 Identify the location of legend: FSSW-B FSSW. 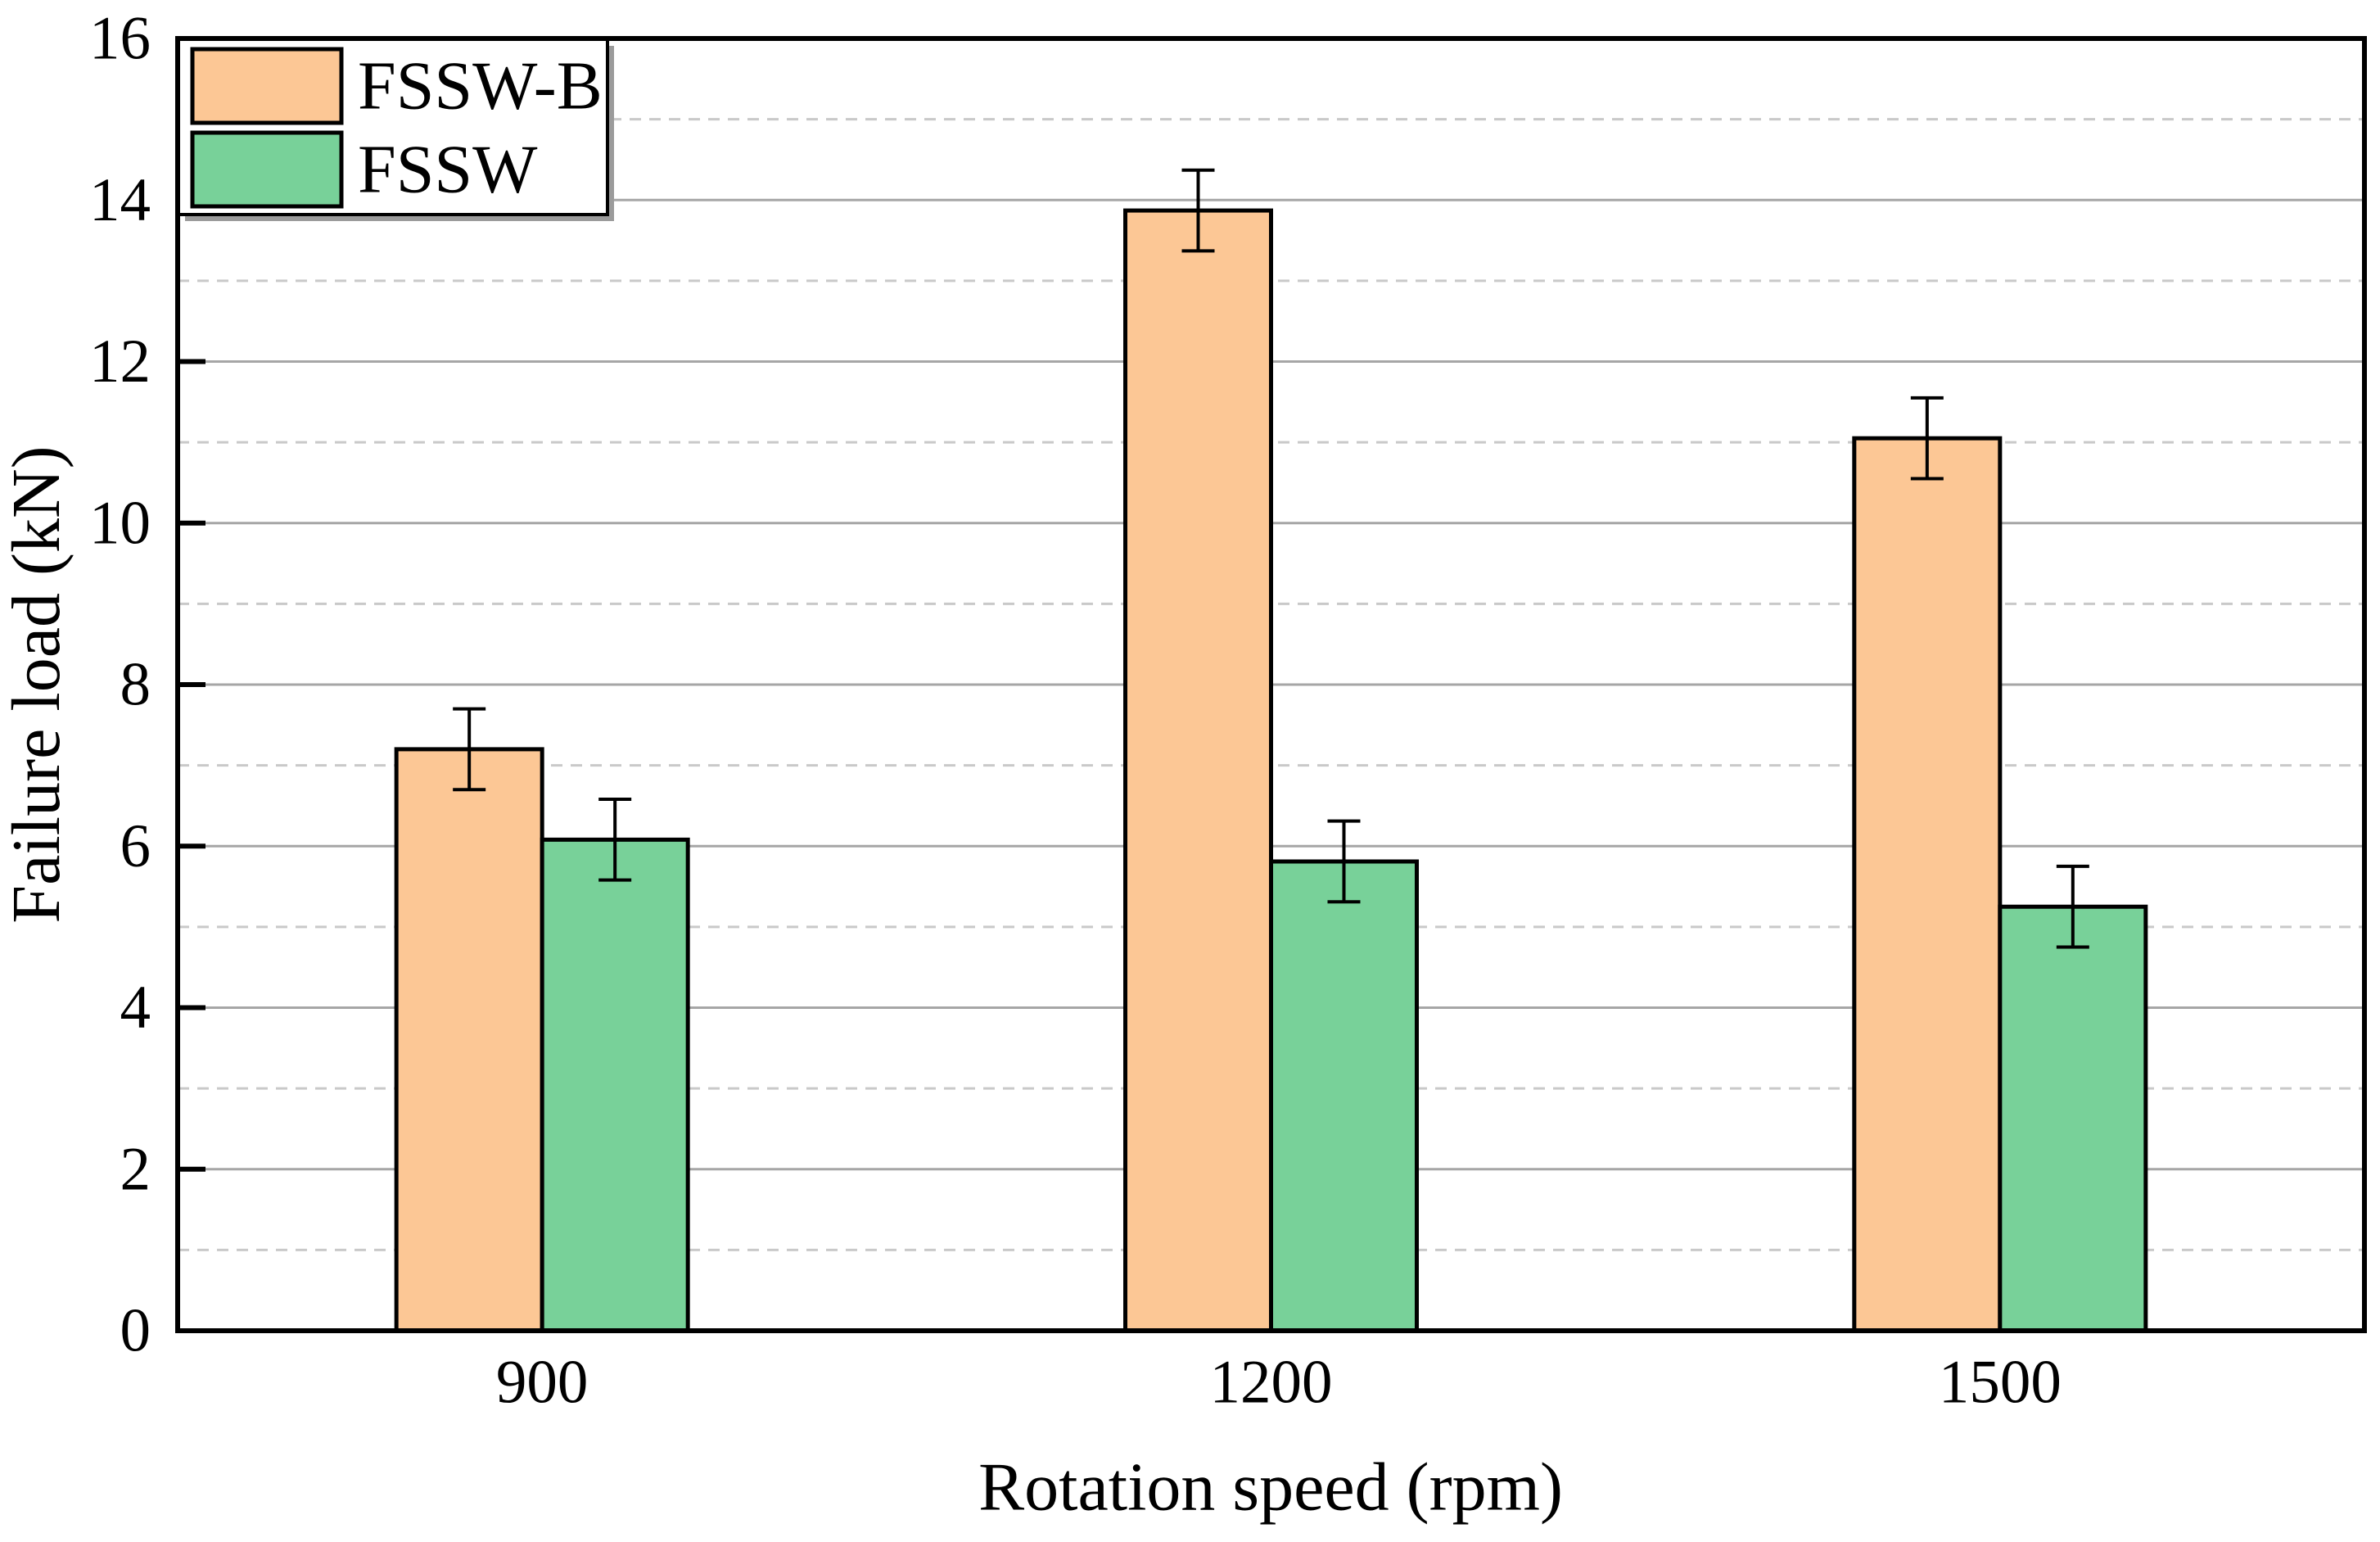
(395, 129).